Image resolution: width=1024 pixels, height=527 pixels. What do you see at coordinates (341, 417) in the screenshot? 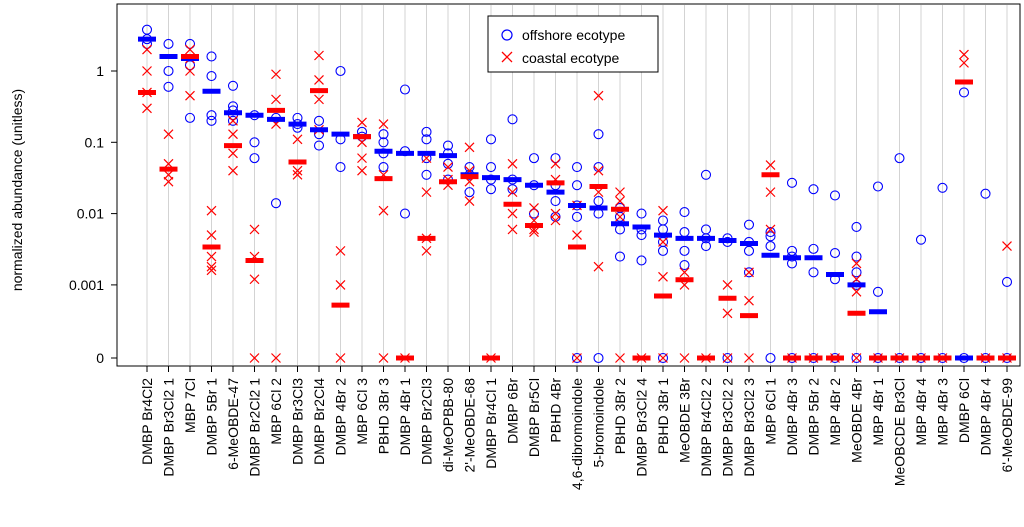
I see `x-tick-label: DMBP 4Br 2` at bounding box center [341, 417].